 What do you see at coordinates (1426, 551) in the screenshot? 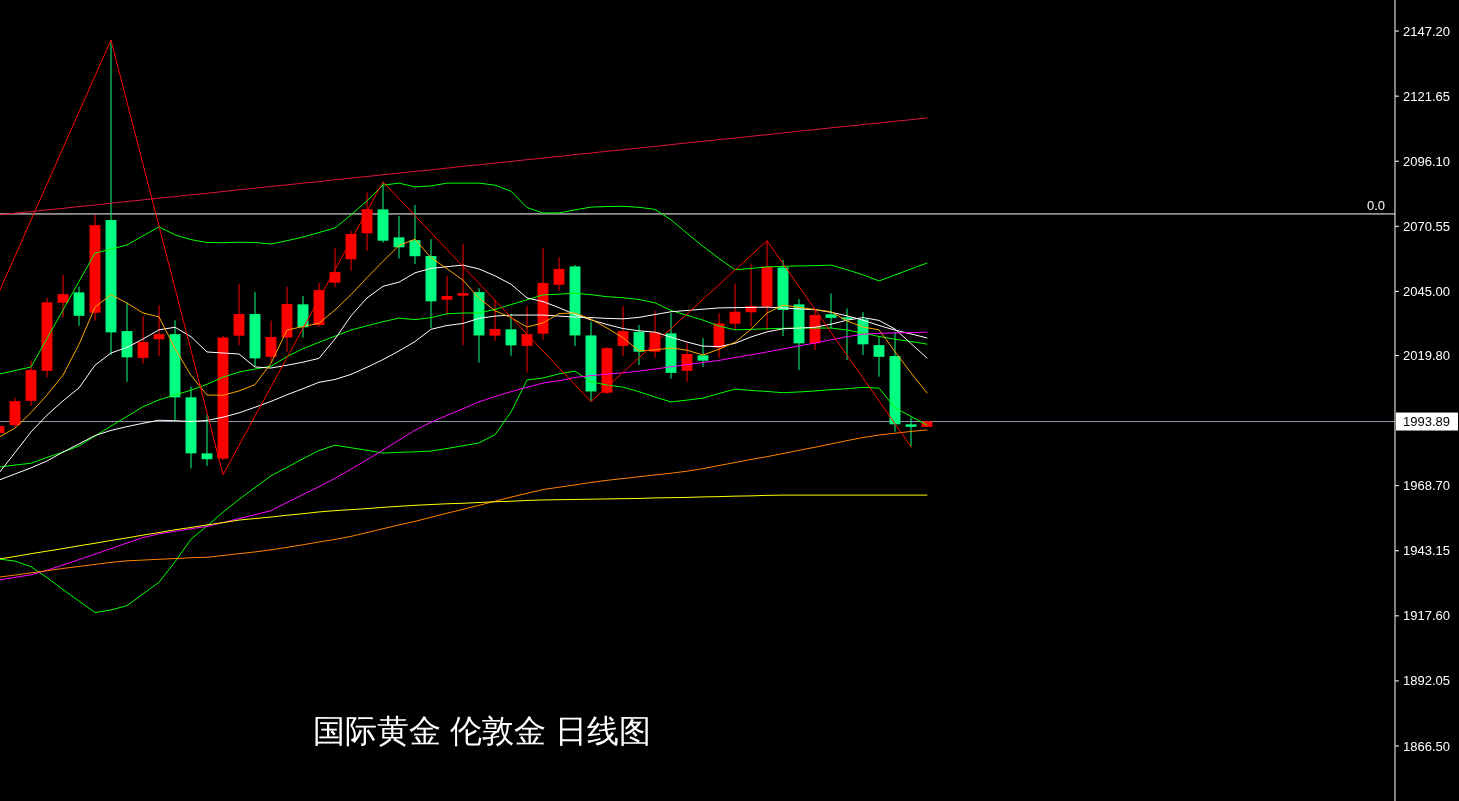
I see `y-tick-label: 1943.15` at bounding box center [1426, 551].